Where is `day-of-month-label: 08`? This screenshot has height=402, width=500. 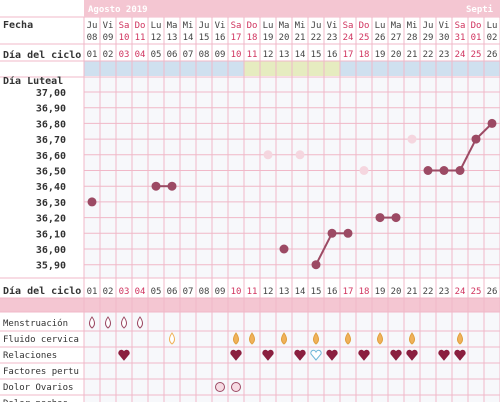 day-of-month-label: 08 is located at coordinates (92, 38).